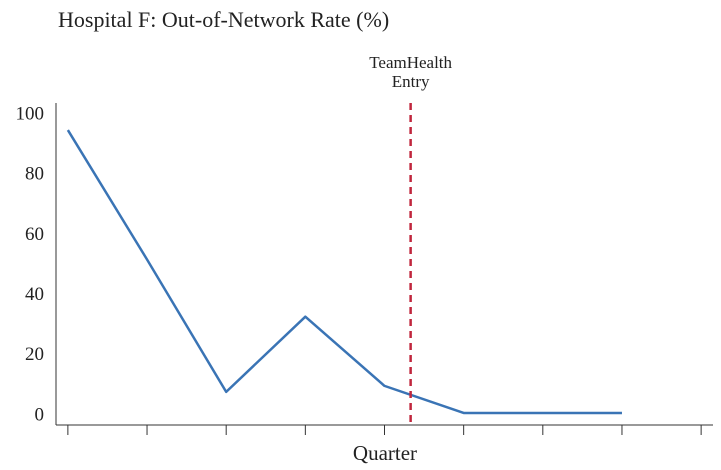 Image resolution: width=721 pixels, height=470 pixels. I want to click on chart-title: Hospital F: Out-of-Network Rate (%), so click(223, 19).